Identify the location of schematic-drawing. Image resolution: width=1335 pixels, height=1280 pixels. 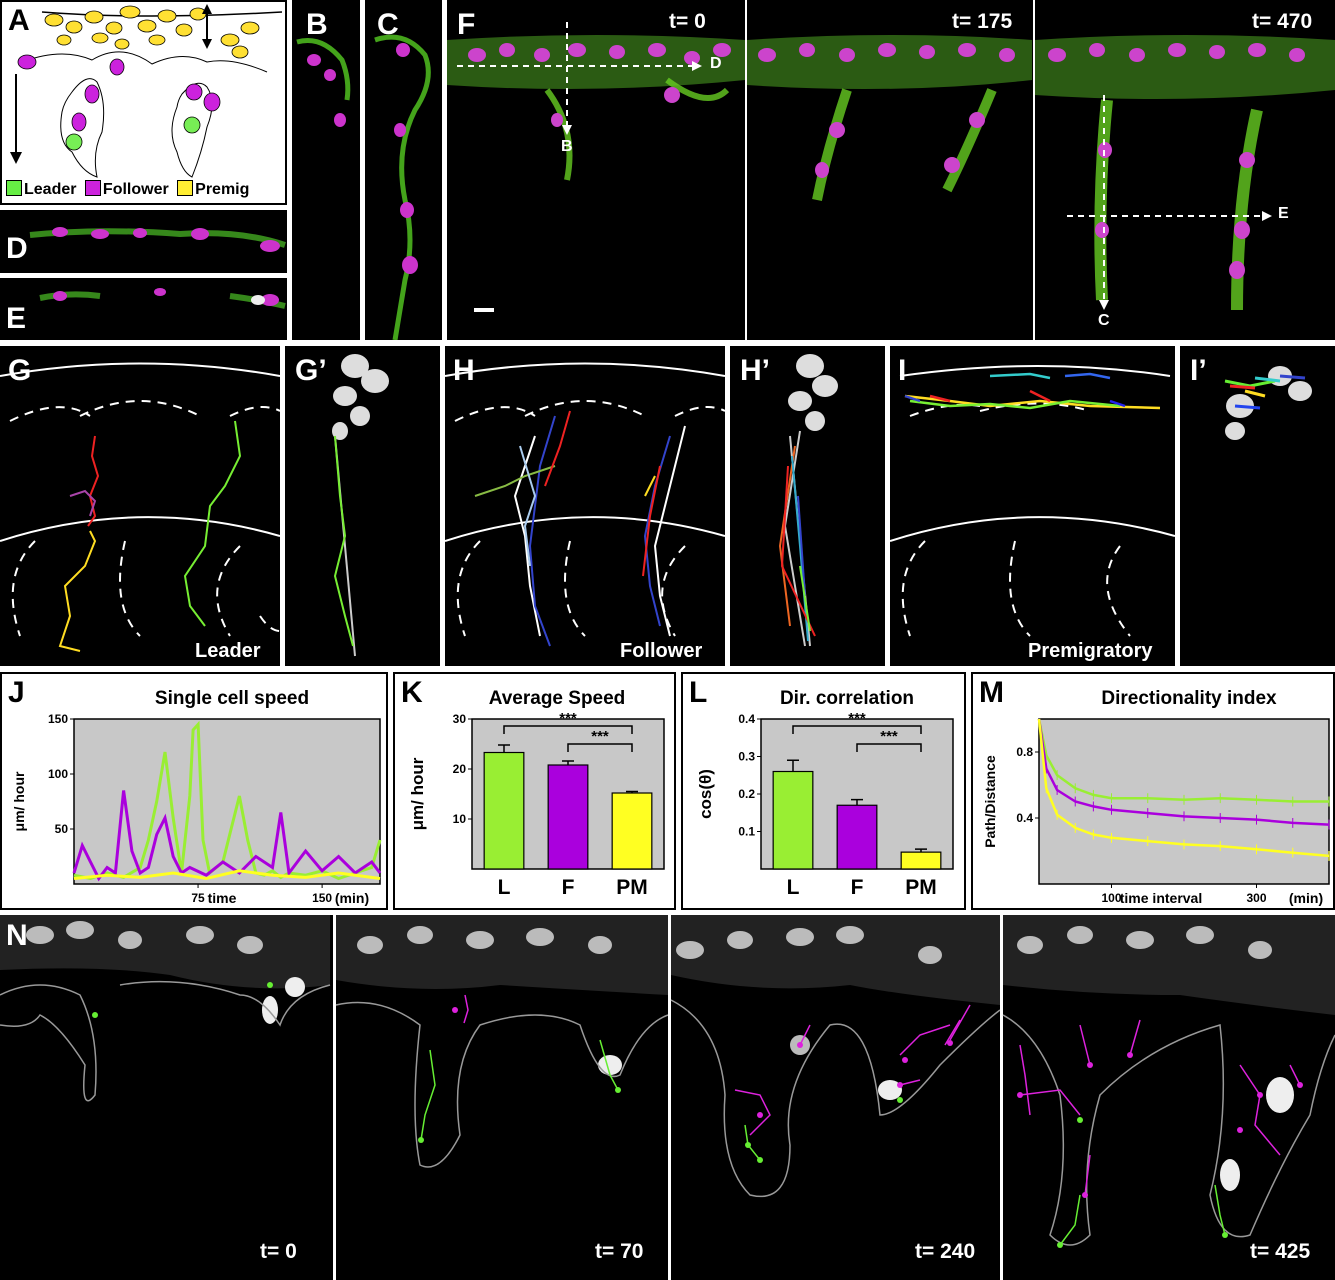
(146, 91).